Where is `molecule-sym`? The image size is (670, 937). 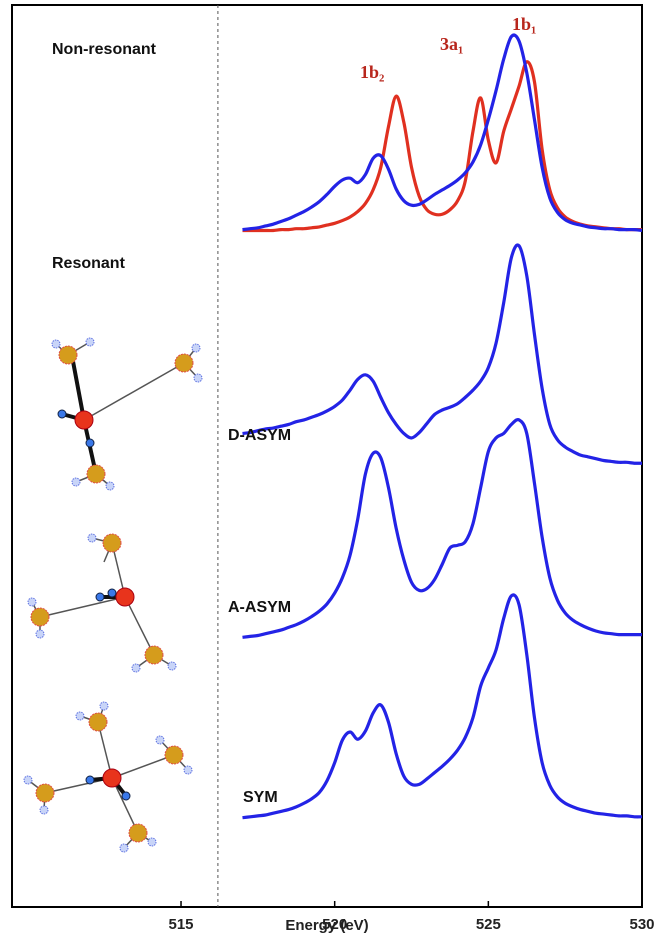 molecule-sym is located at coordinates (108, 777).